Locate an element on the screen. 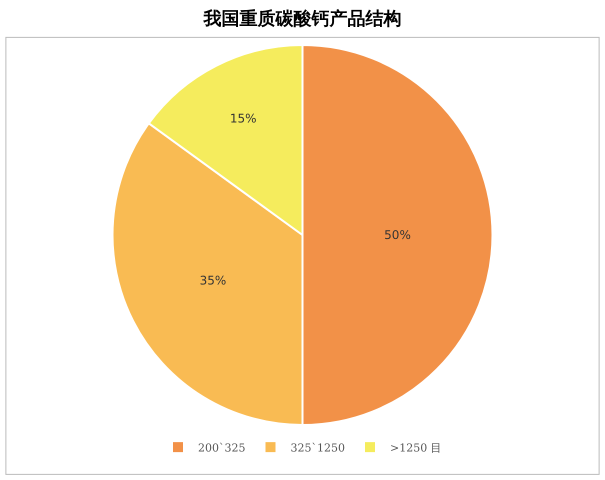  legend-label: 325`1250 is located at coordinates (317, 447).